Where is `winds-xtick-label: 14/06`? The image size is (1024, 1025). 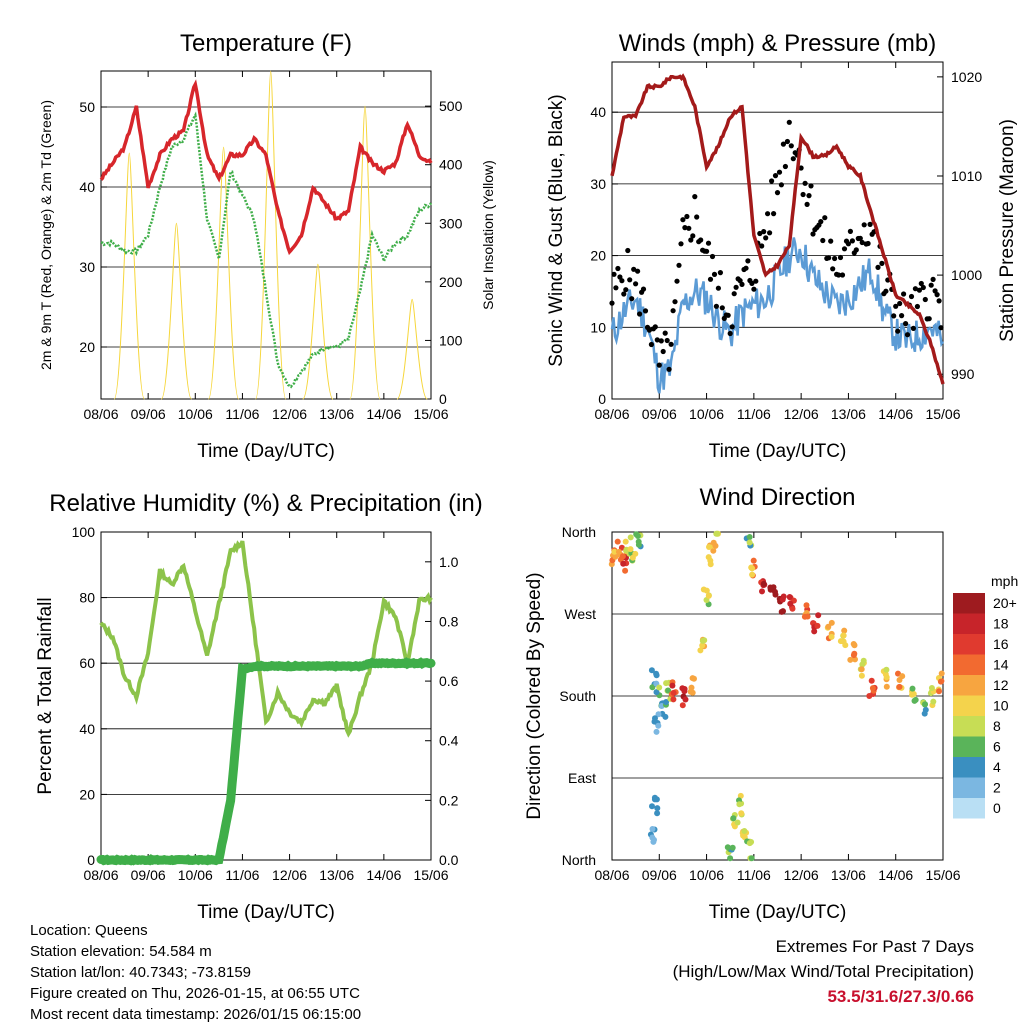 winds-xtick-label: 14/06 is located at coordinates (895, 414).